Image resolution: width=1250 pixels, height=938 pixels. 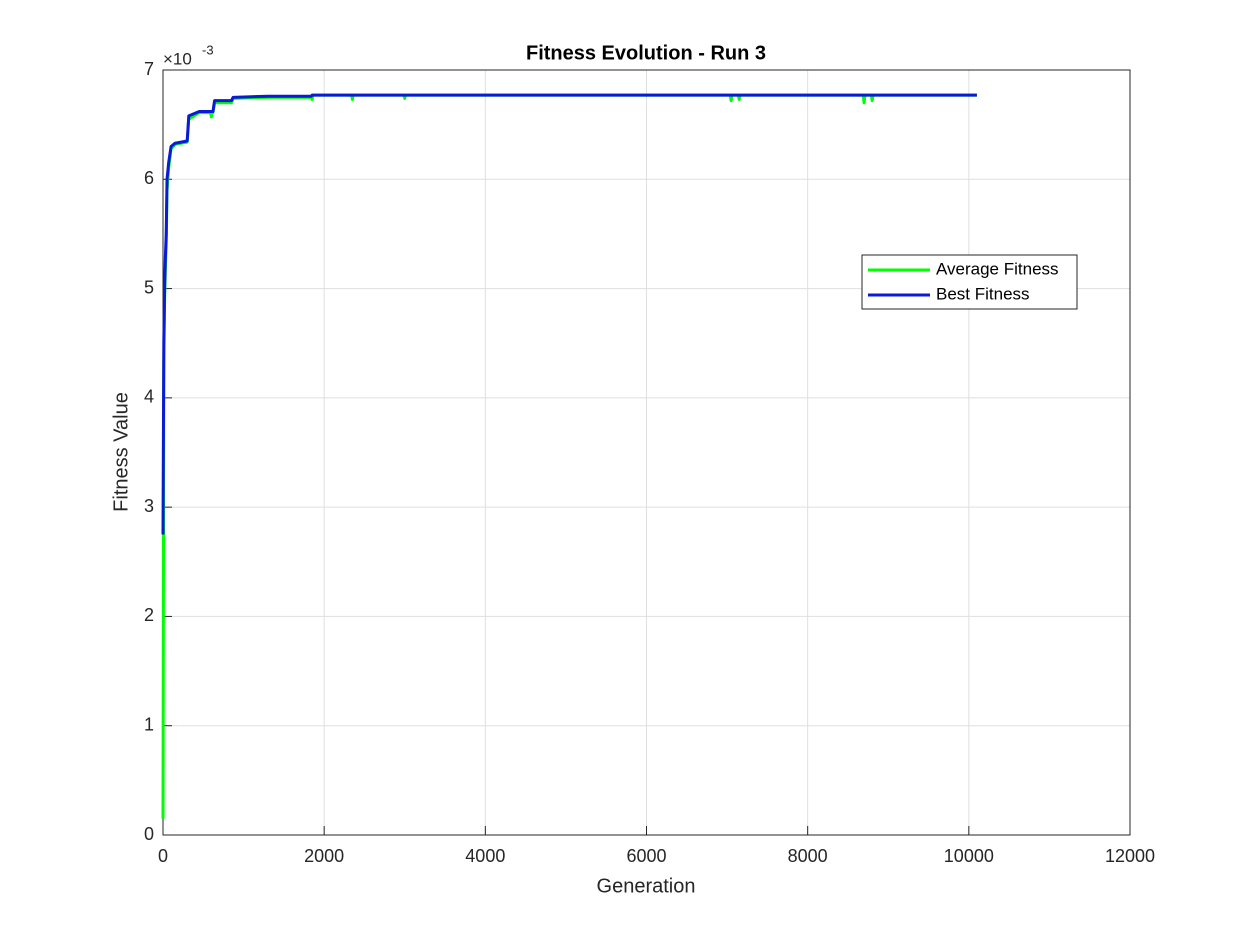 I want to click on y-axis-label: Fitness Value, so click(x=121, y=452).